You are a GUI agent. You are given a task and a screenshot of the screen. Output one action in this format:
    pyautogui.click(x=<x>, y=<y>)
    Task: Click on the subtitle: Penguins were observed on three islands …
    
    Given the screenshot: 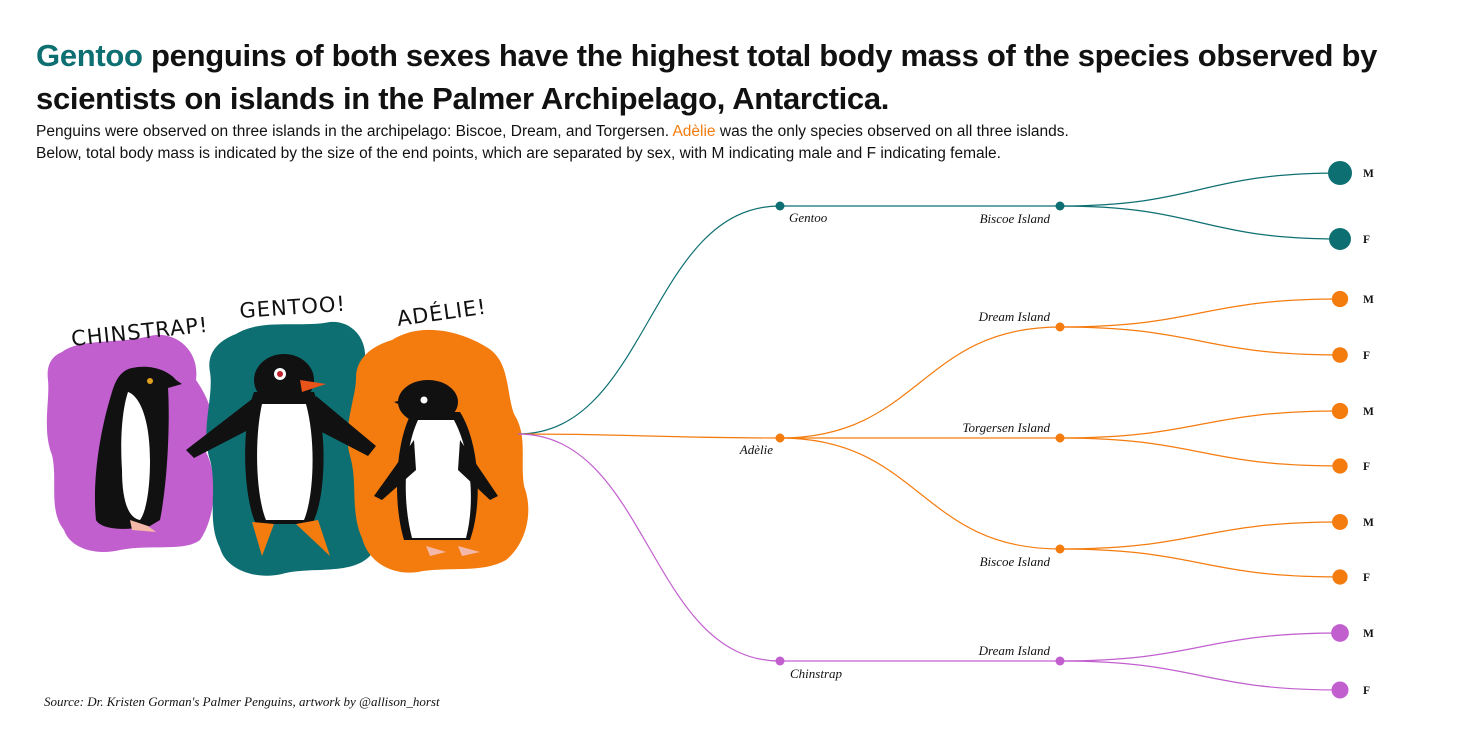 What is the action you would take?
    pyautogui.click(x=736, y=143)
    